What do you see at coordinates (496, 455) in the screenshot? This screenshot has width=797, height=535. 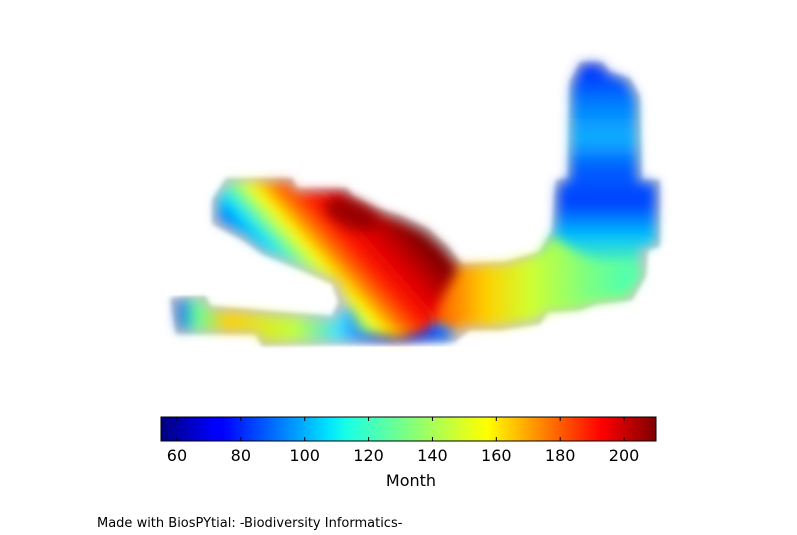 I see `colorbar-tick-label: 160` at bounding box center [496, 455].